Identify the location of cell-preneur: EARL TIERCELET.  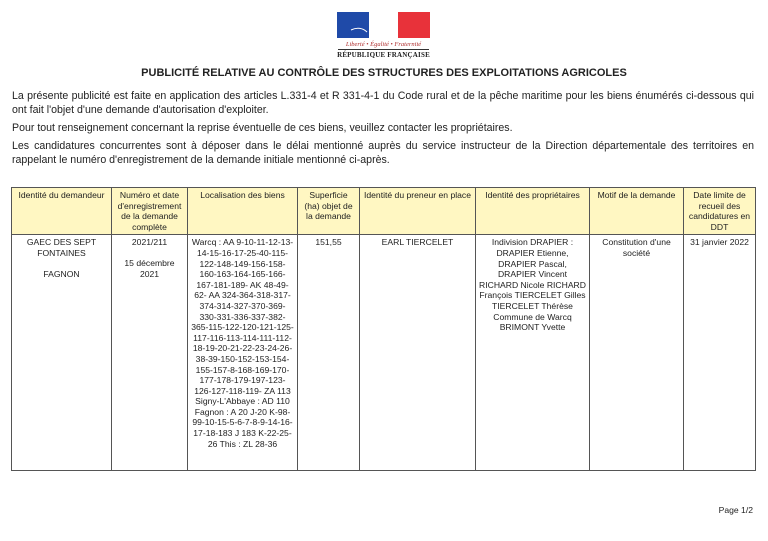
(417, 353).